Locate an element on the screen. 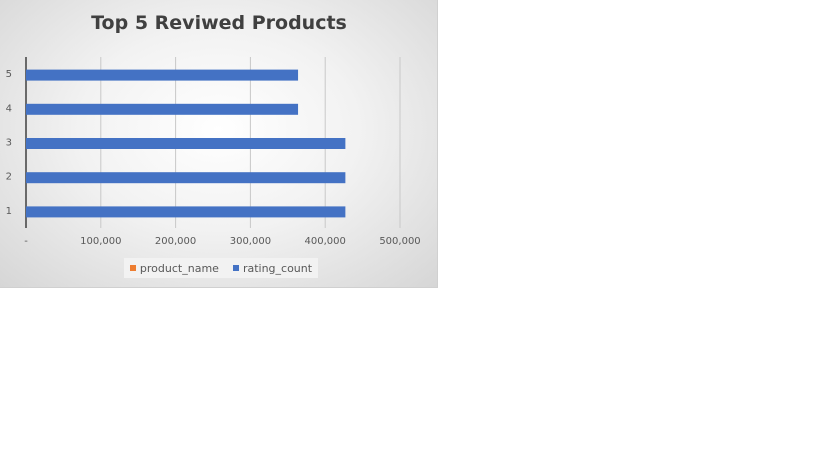 The image size is (819, 460). x-tick-label: 100,000 is located at coordinates (100, 241).